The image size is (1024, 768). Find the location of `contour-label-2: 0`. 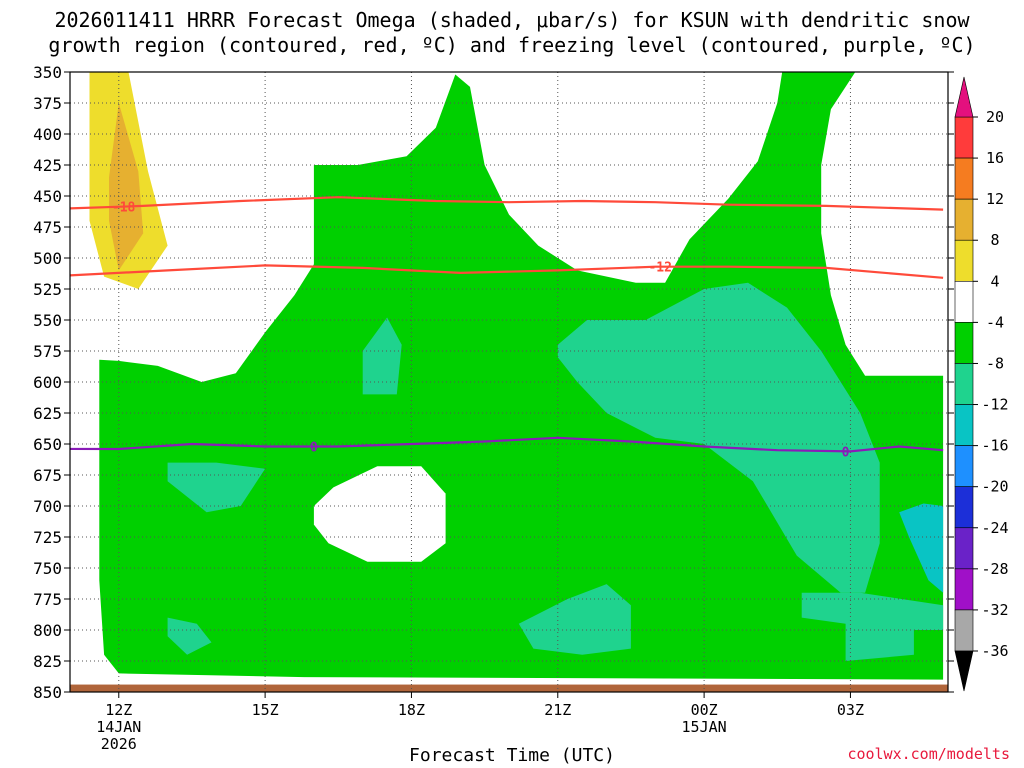

contour-label-2: 0 is located at coordinates (314, 447).